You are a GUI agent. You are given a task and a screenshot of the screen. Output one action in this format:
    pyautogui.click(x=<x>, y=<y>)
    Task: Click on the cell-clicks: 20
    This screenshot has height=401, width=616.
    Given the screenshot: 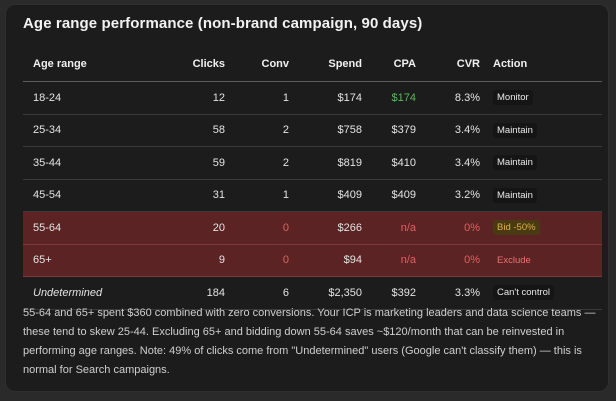 What is the action you would take?
    pyautogui.click(x=185, y=228)
    